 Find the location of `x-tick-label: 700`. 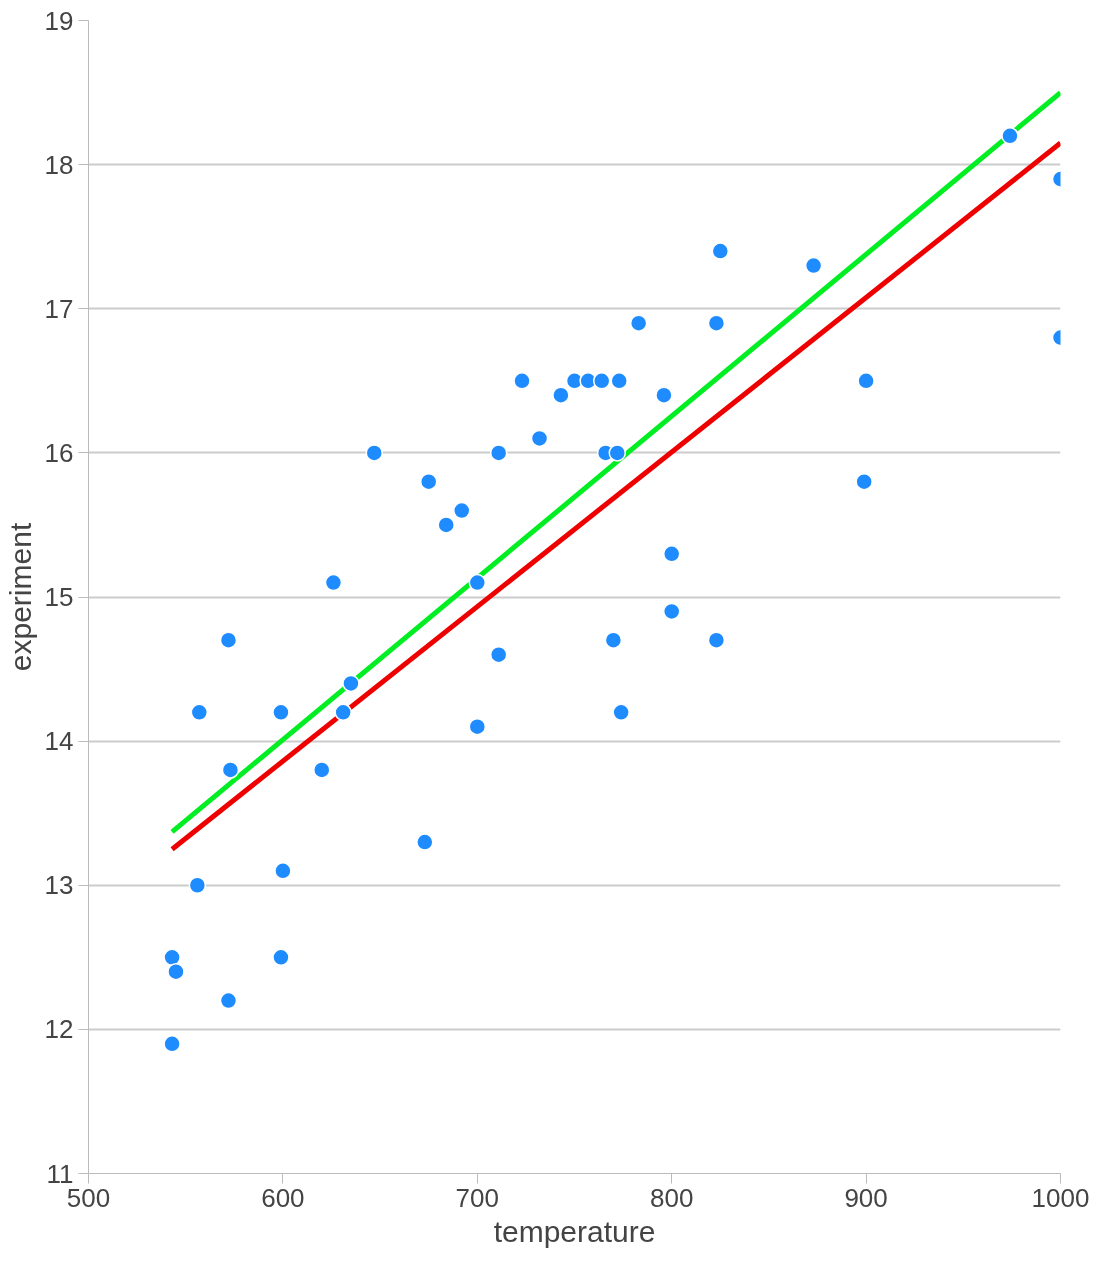

x-tick-label: 700 is located at coordinates (477, 1197).